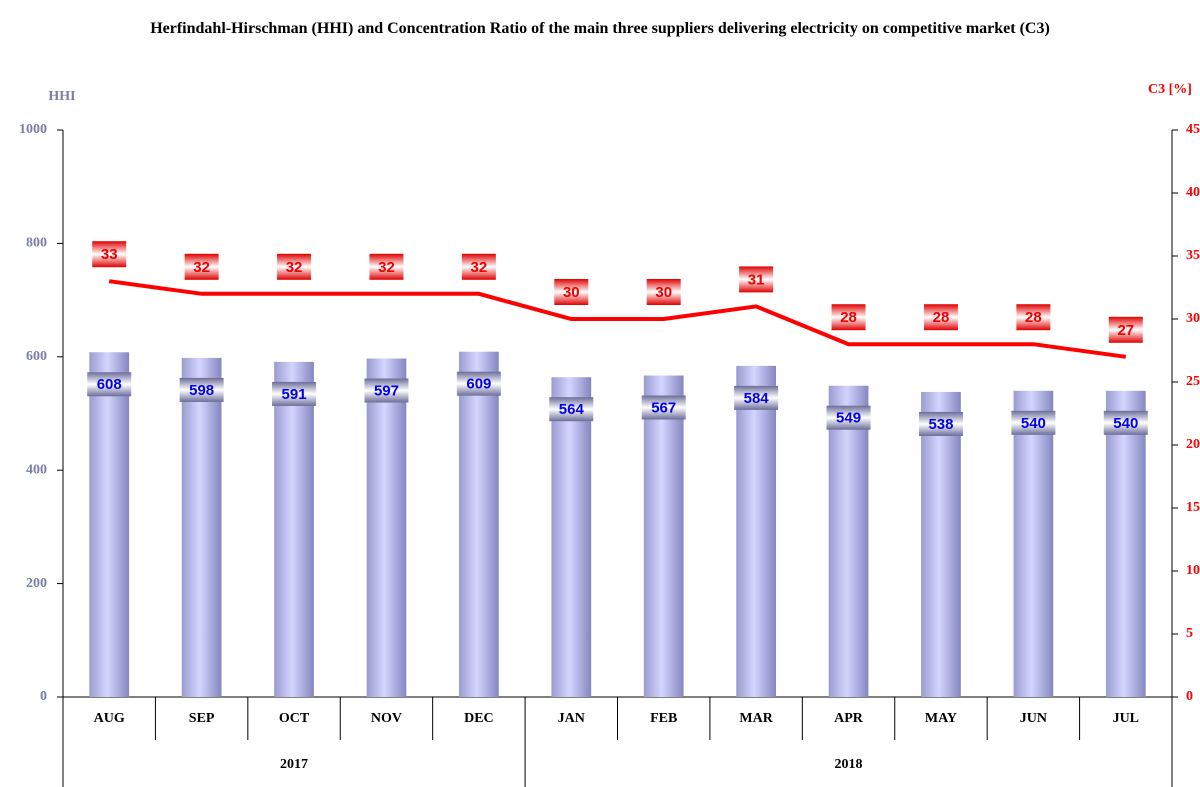 Image resolution: width=1200 pixels, height=787 pixels. What do you see at coordinates (849, 718) in the screenshot?
I see `x-tick-label: APR` at bounding box center [849, 718].